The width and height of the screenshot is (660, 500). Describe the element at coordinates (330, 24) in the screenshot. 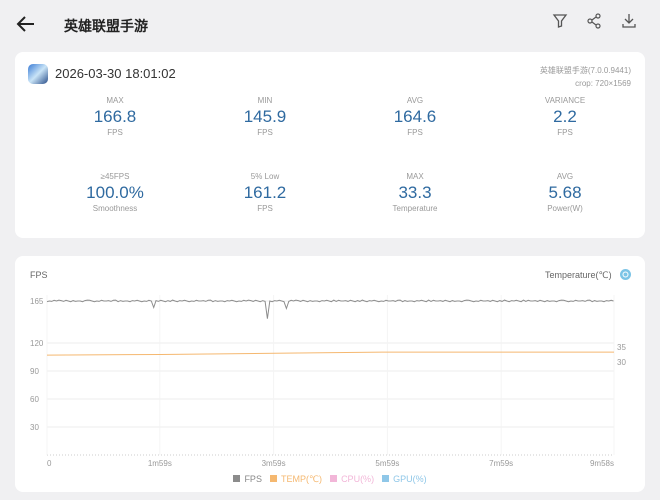

I see `top-bar: 英雄联盟手游` at that location.